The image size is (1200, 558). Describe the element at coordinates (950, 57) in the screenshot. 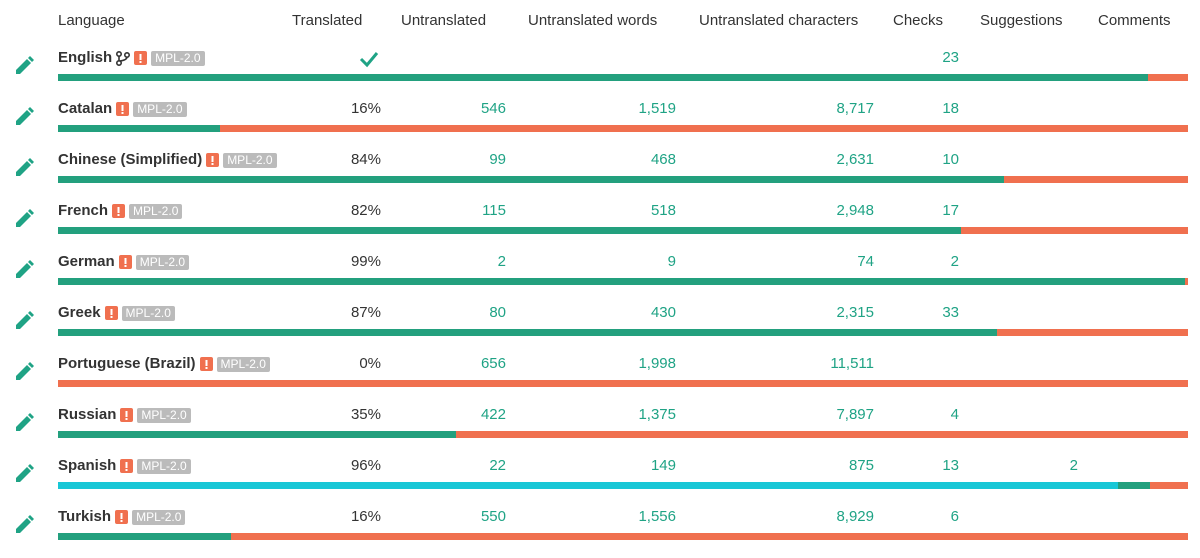

I see `checks-cell: 23` at that location.